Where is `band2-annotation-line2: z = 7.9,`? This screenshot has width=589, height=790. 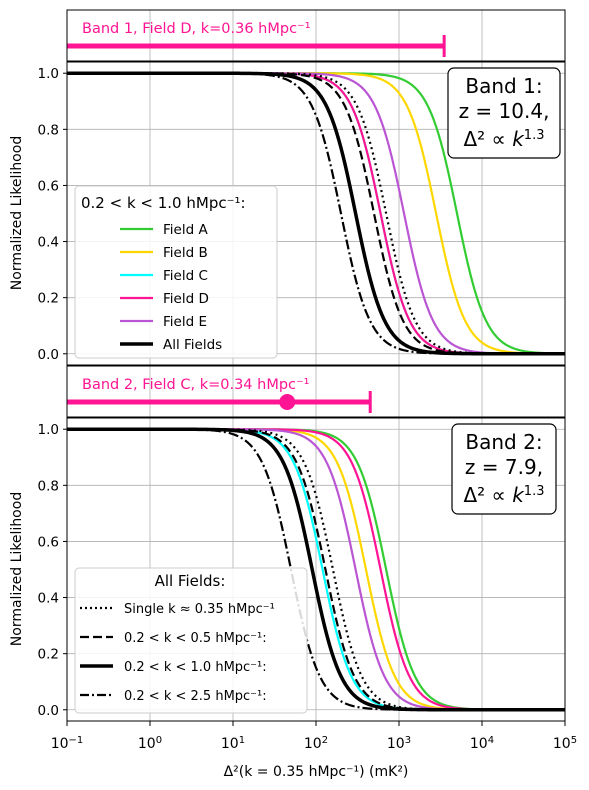 band2-annotation-line2: z = 7.9, is located at coordinates (504, 467).